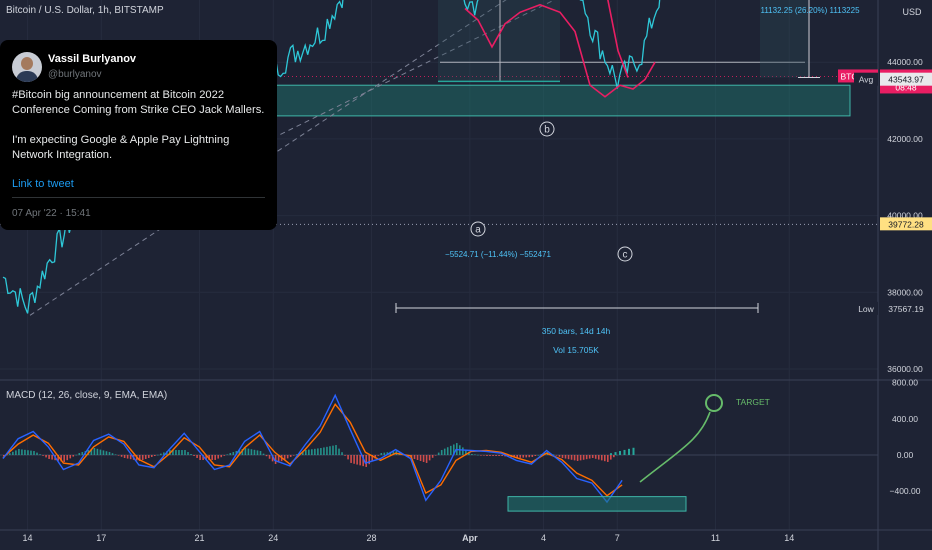 The height and width of the screenshot is (550, 932). I want to click on wave-point-label: c, so click(625, 255).